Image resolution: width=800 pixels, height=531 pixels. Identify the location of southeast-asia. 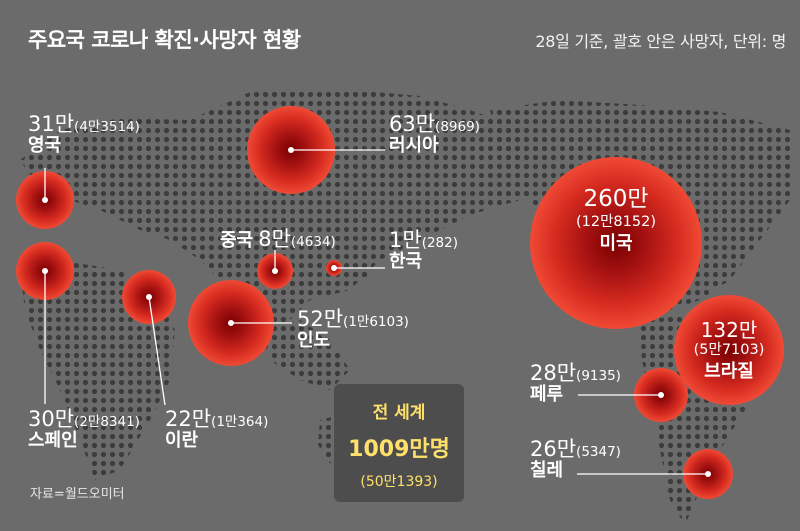
(305, 355).